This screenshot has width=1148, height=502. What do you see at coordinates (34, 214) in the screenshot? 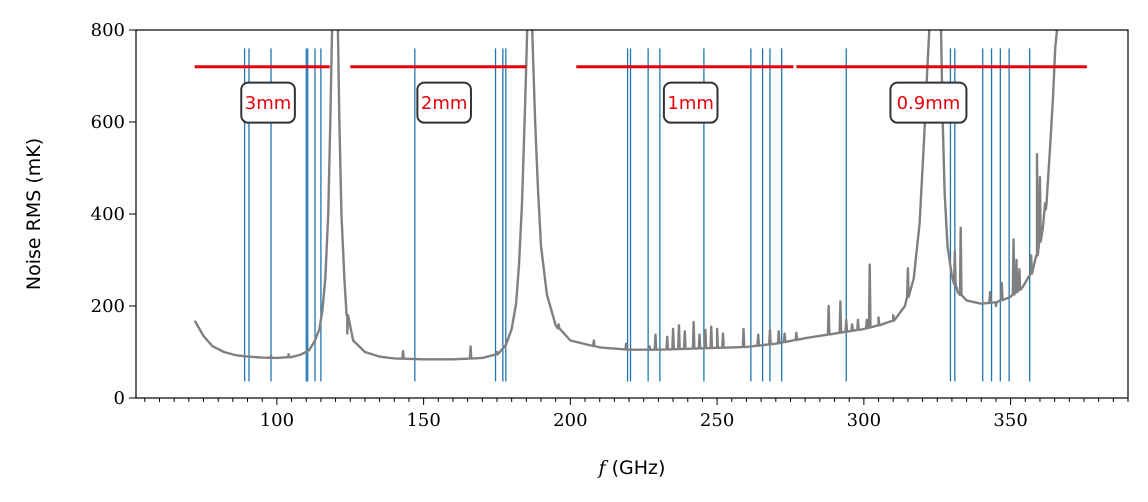
I see `y-axis-label: Noise RMS (mK)` at bounding box center [34, 214].